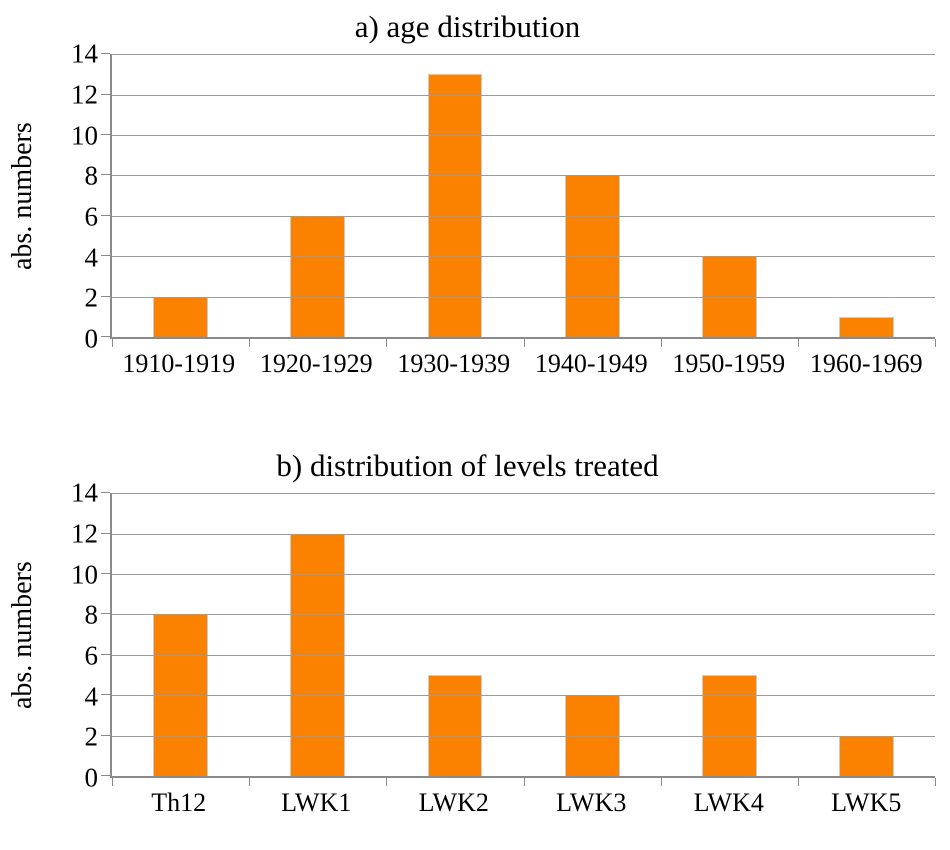 This screenshot has width=950, height=850. What do you see at coordinates (453, 803) in the screenshot?
I see `x-axis-category-label: LWK2` at bounding box center [453, 803].